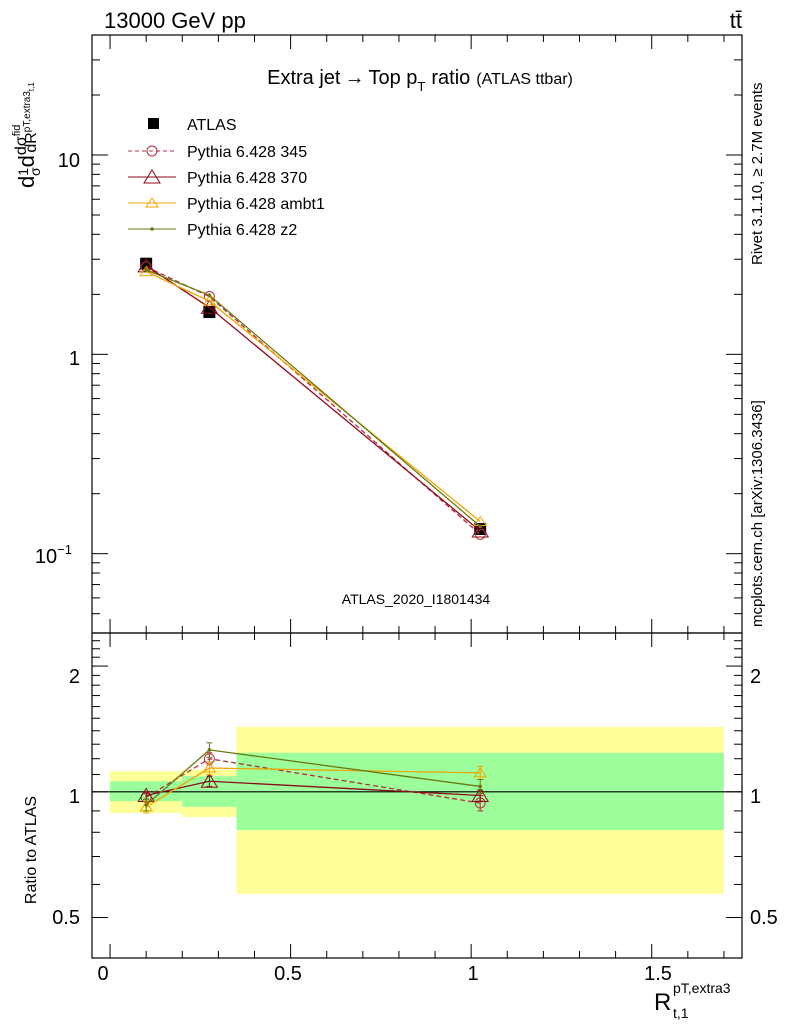  I want to click on xlabel-R: R, so click(662, 1002).